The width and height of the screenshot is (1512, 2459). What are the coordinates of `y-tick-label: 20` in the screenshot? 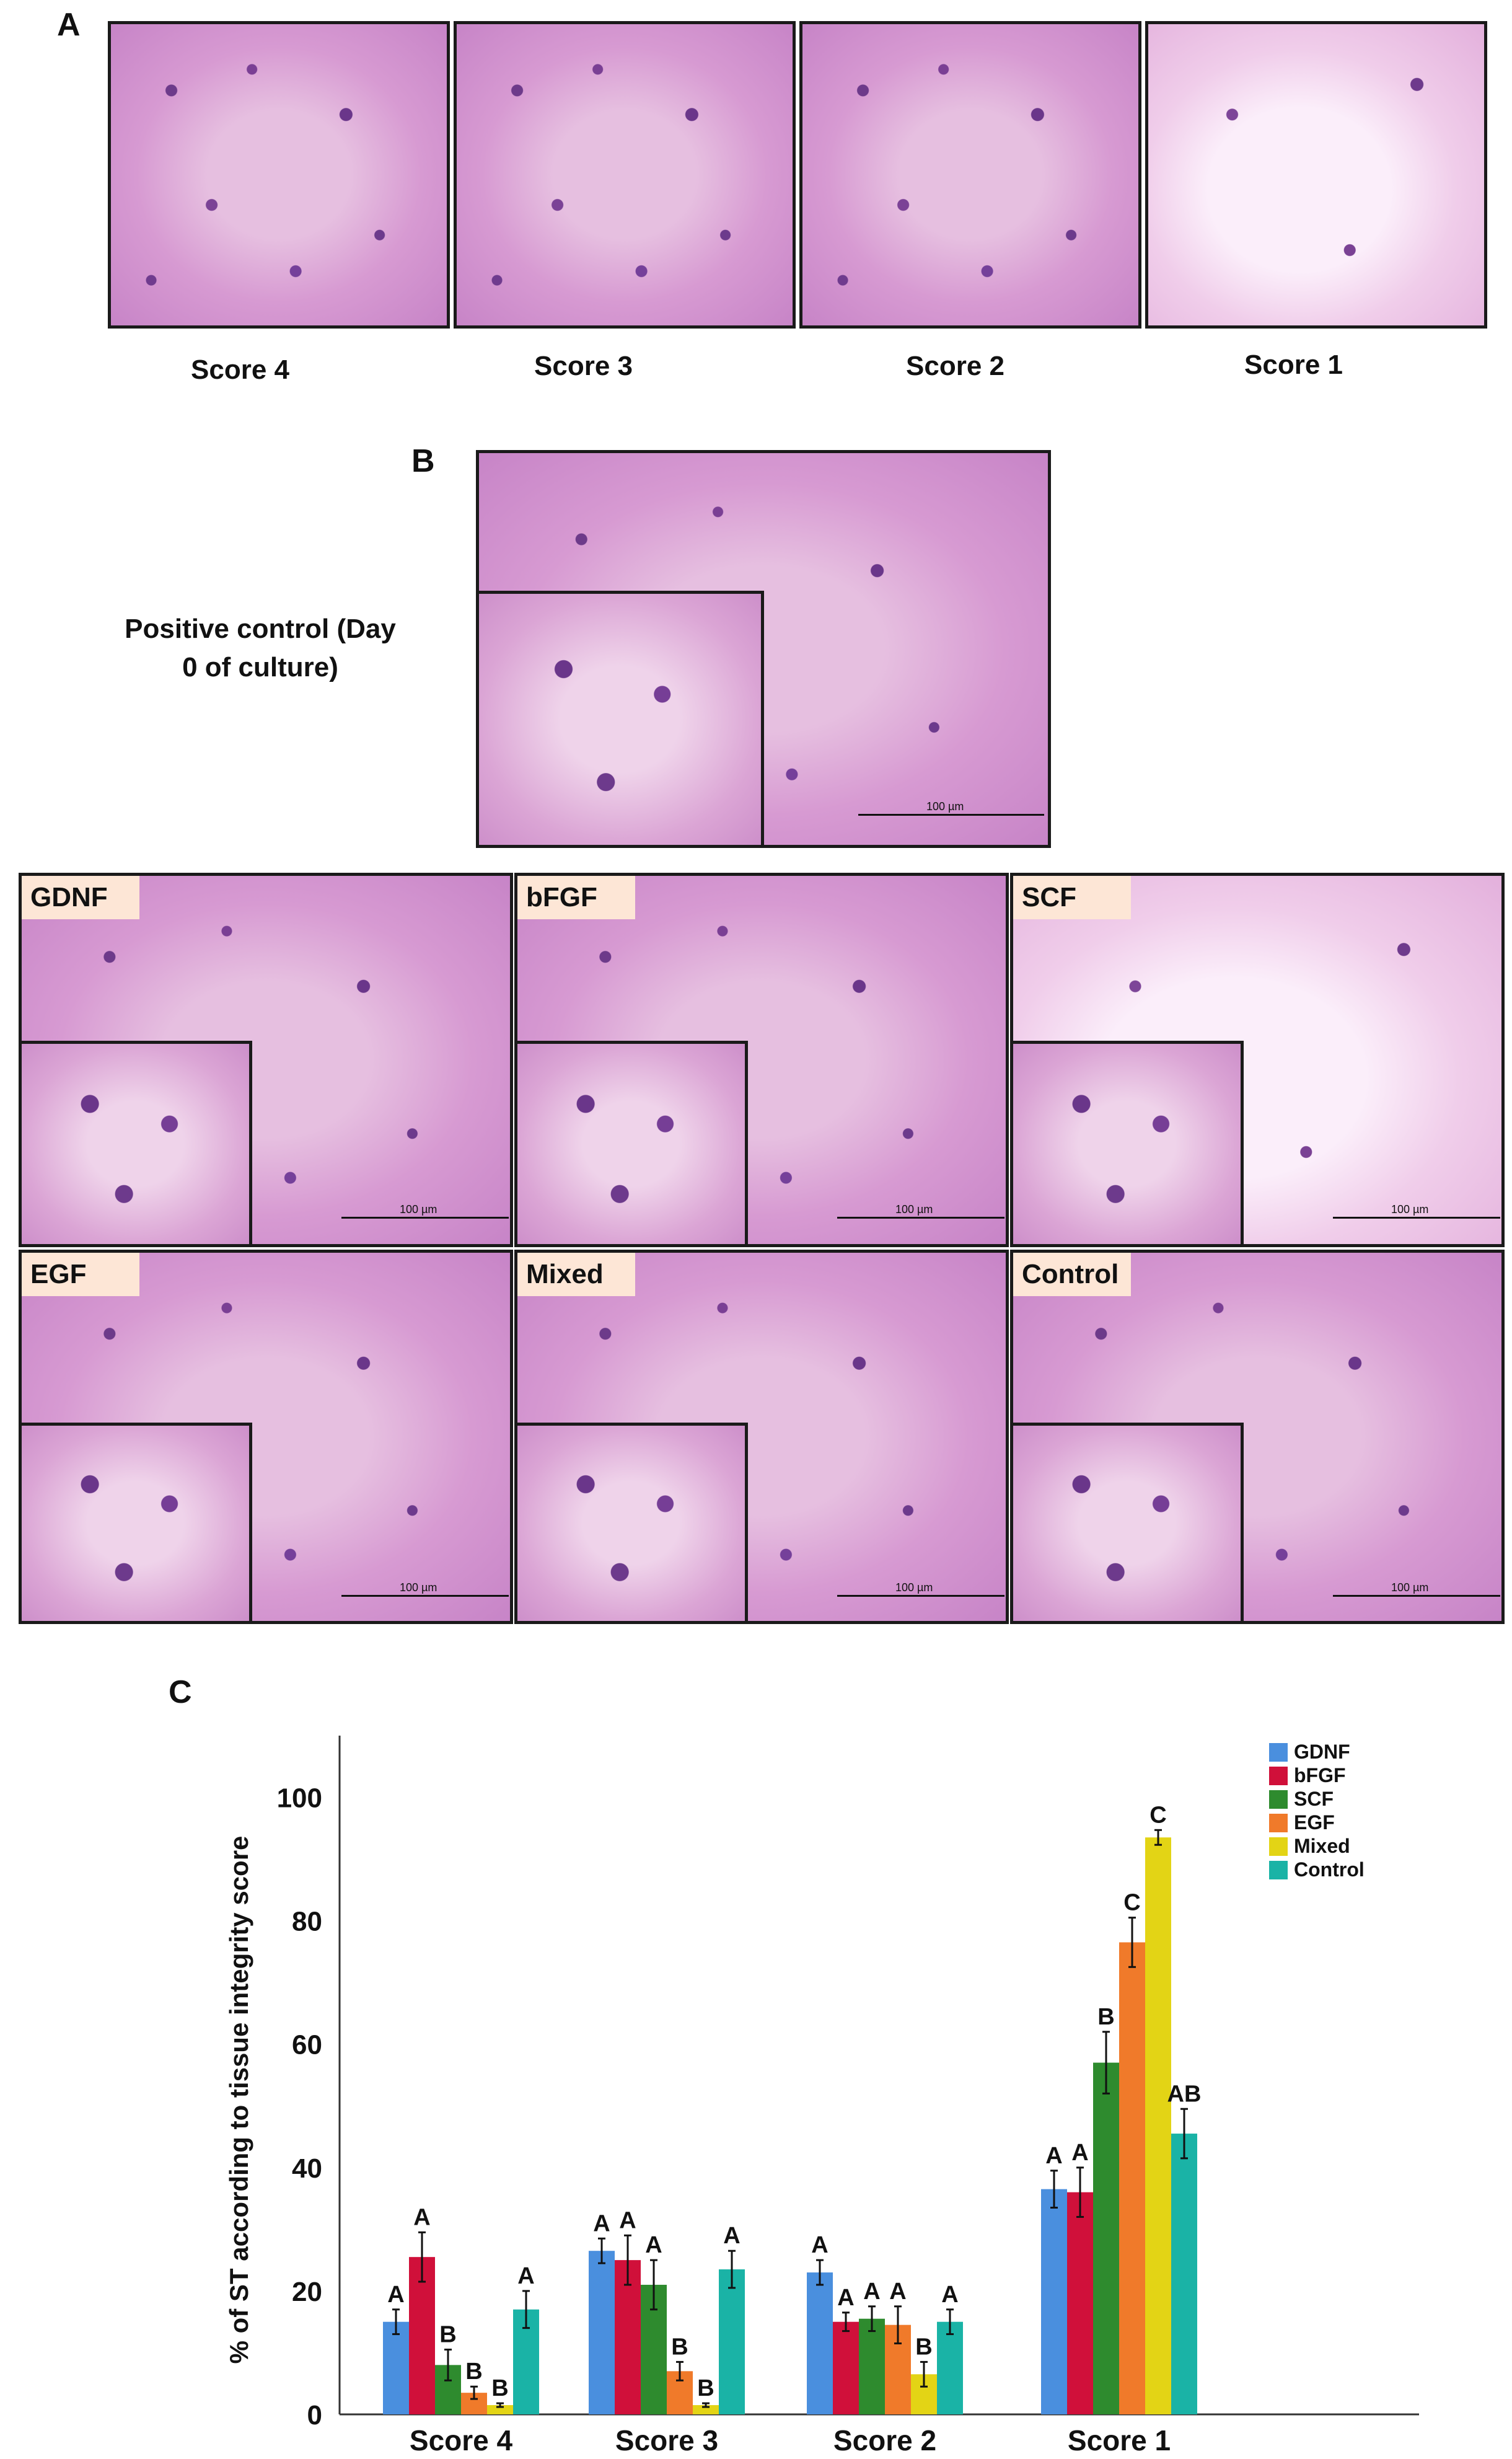 It's located at (307, 2292).